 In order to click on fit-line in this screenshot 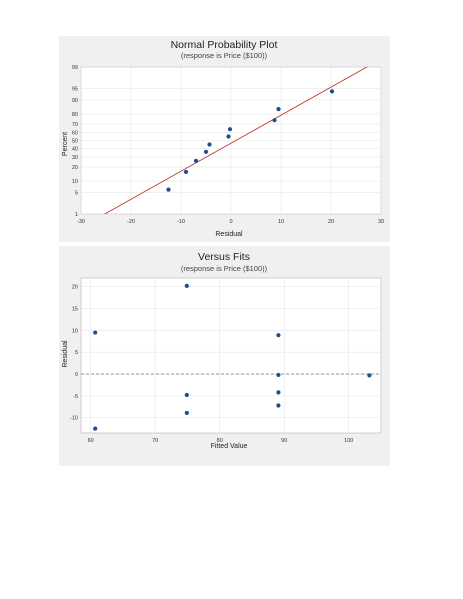, I will do `click(235, 140)`.